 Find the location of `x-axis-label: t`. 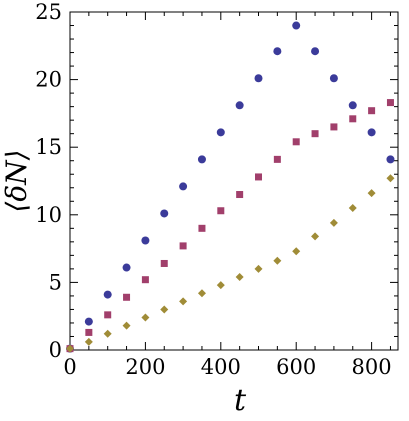

x-axis-label: t is located at coordinates (240, 400).